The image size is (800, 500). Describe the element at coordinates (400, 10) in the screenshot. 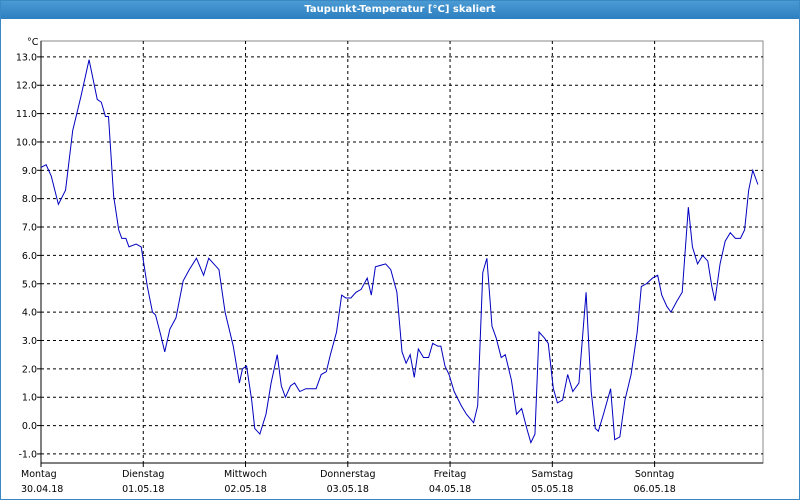

I see `window-title: Taupunkt-Temperatur [°C] skaliert` at that location.